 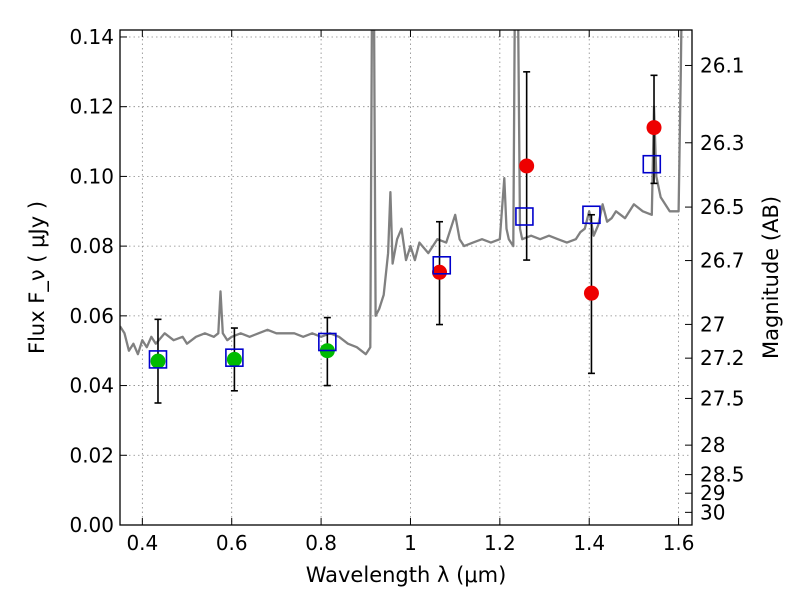 What do you see at coordinates (722, 143) in the screenshot?
I see `right-tick-label: 26.3` at bounding box center [722, 143].